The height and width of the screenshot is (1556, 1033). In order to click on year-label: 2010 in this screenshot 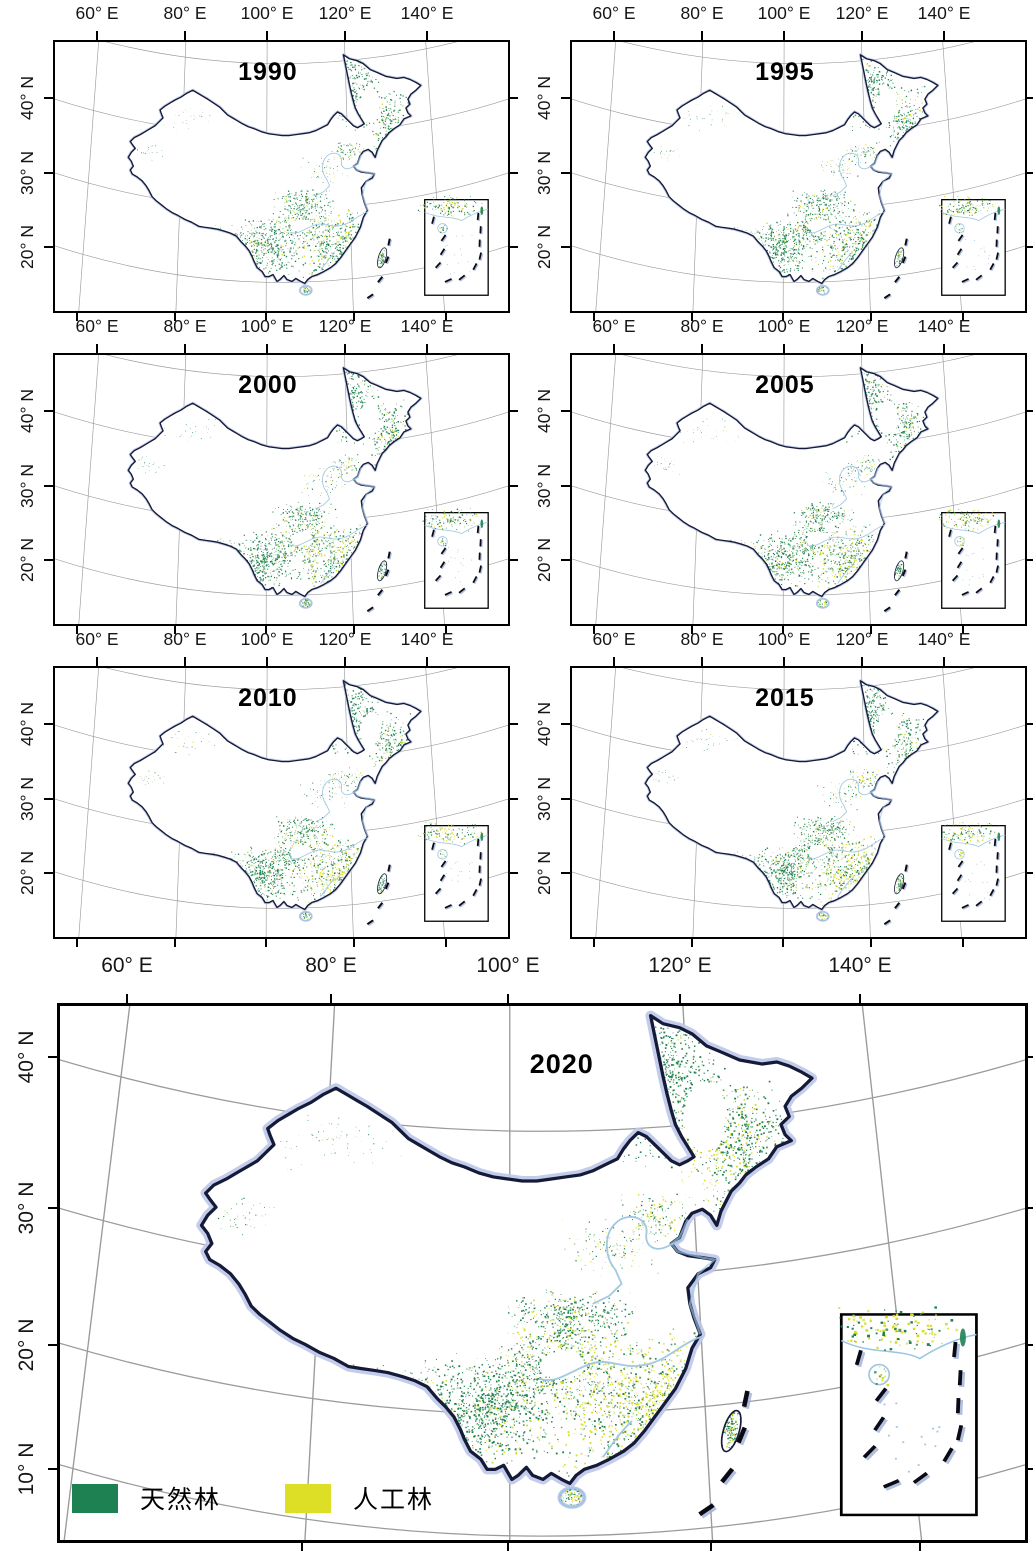, I will do `click(268, 698)`.